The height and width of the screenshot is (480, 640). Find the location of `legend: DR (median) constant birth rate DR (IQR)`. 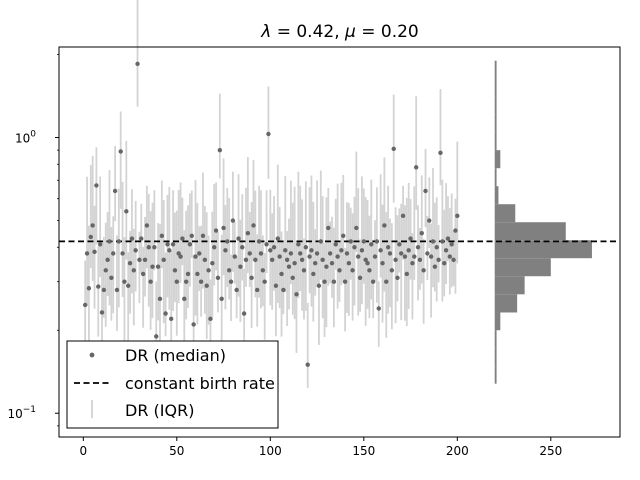

legend: DR (median) constant birth rate DR (IQR) is located at coordinates (172, 384).